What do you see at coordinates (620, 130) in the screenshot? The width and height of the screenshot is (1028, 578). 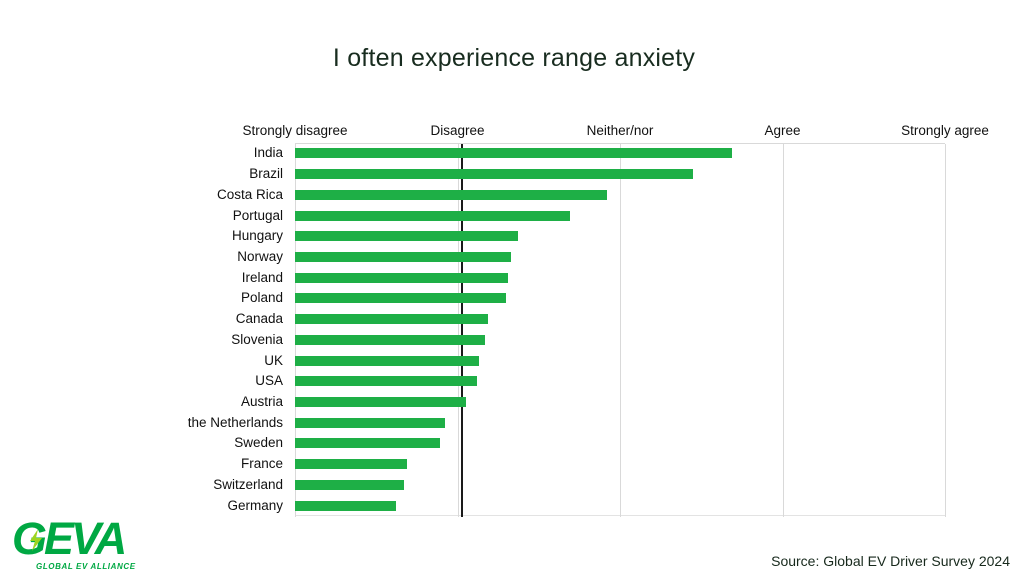 I see `x-axis-label: Neither/nor` at bounding box center [620, 130].